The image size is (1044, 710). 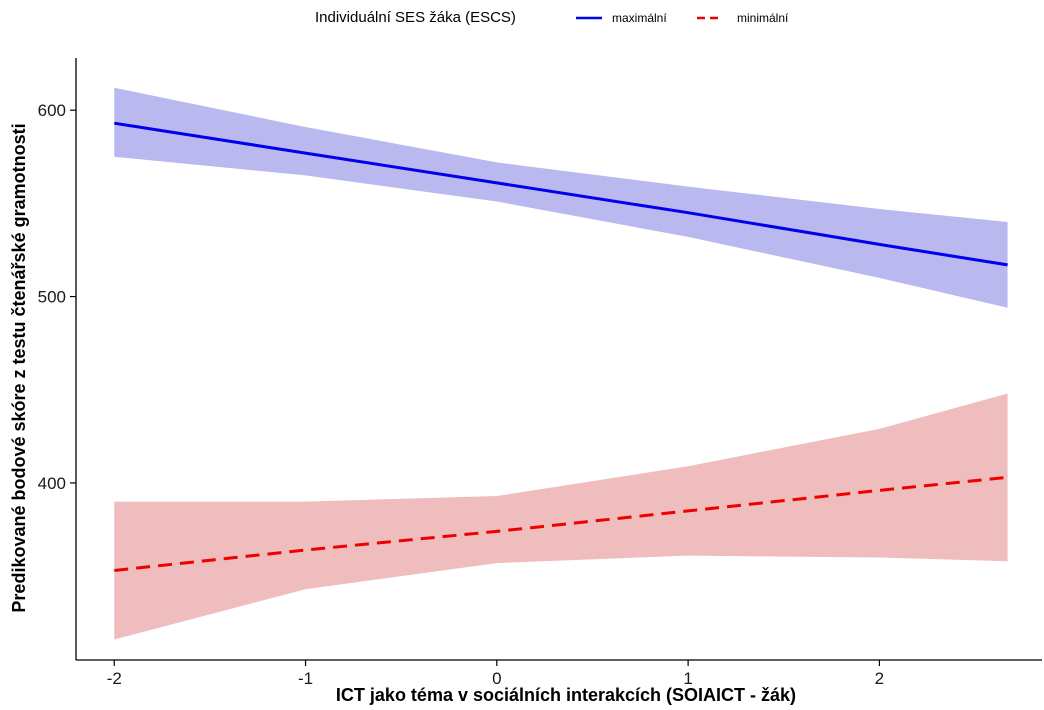 What do you see at coordinates (879, 678) in the screenshot?
I see `x-tick-label: 2` at bounding box center [879, 678].